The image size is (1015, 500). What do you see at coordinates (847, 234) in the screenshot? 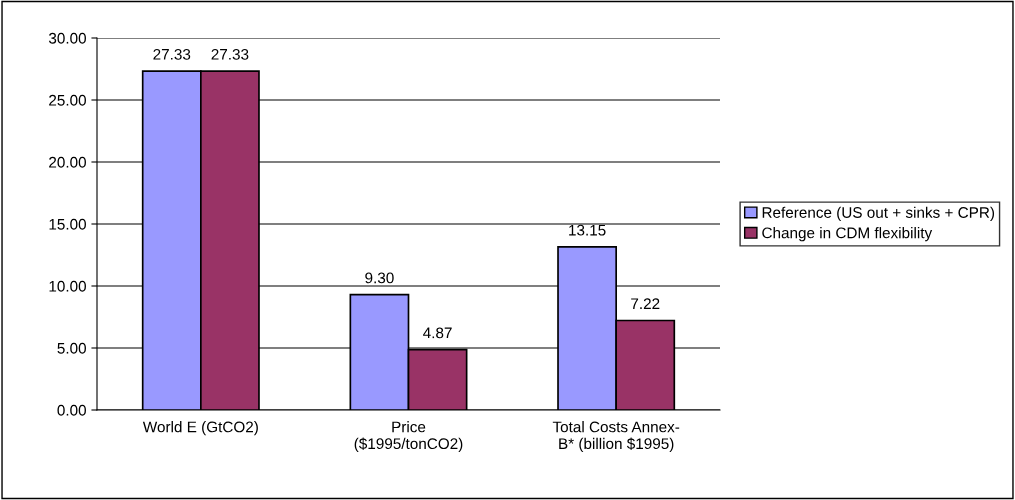
I see `legend-label: Change in CDM flexibility` at bounding box center [847, 234].